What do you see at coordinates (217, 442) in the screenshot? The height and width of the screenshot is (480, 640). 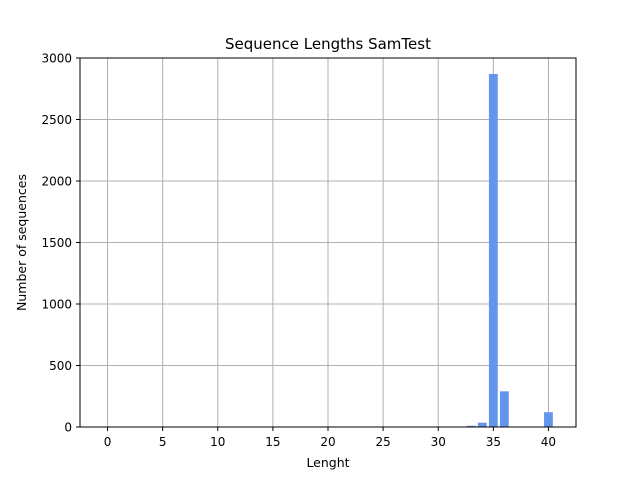 I see `x-tick-label: 10` at bounding box center [217, 442].